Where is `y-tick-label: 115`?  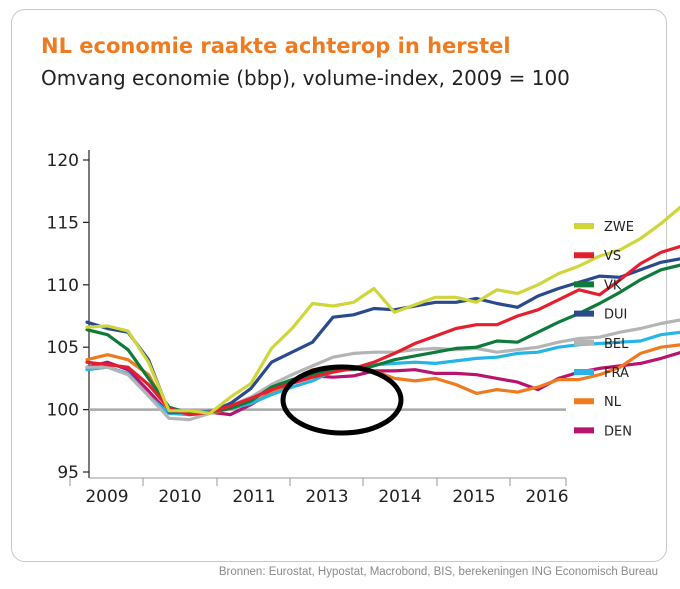 y-tick-label: 115 is located at coordinates (63, 223).